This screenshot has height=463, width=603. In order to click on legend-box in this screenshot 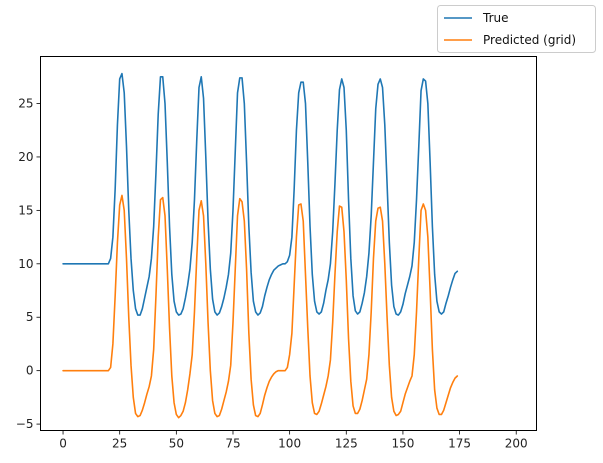, I will do `click(516, 29)`.